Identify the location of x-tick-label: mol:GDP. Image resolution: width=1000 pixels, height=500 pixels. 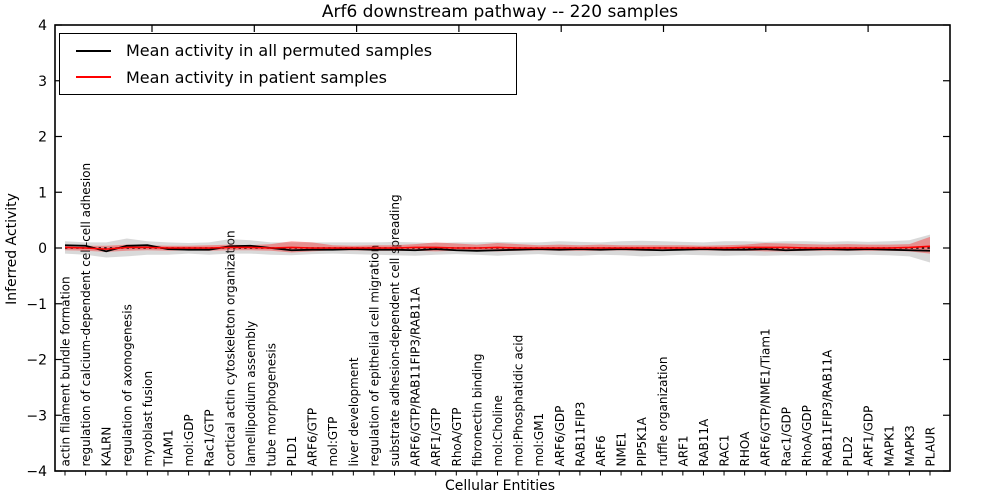
(189, 440).